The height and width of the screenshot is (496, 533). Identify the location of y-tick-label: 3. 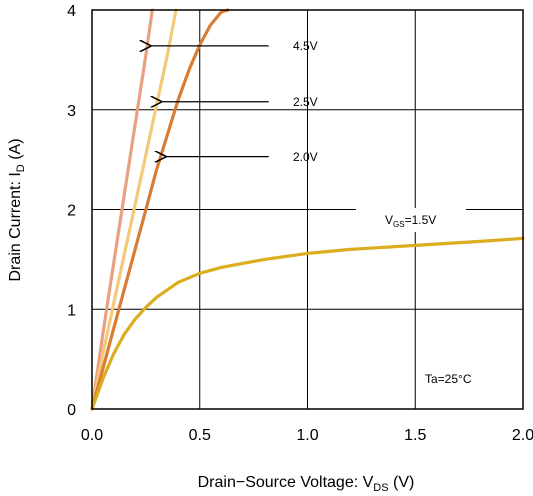
(71, 111).